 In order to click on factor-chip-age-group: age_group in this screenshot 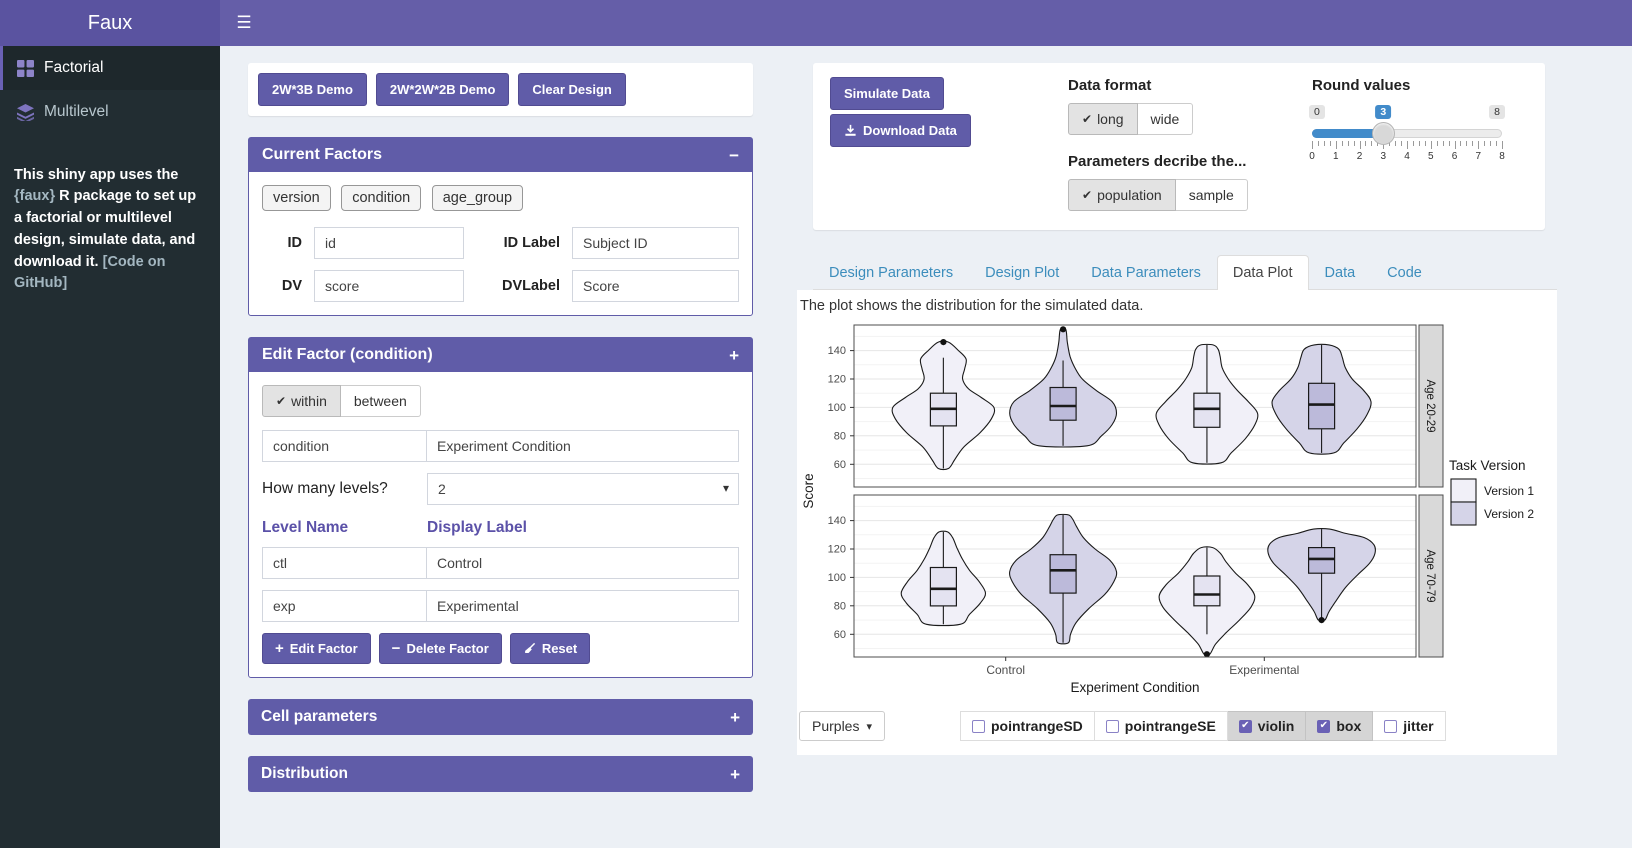, I will do `click(477, 198)`.